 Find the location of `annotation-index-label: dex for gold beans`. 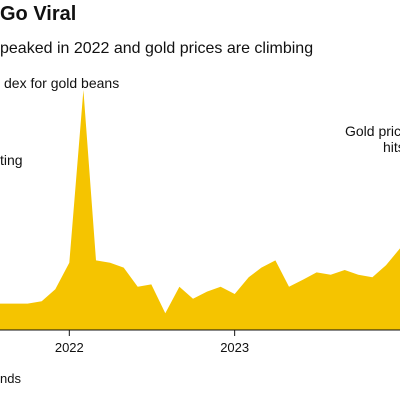

annotation-index-label: dex for gold beans is located at coordinates (62, 83).